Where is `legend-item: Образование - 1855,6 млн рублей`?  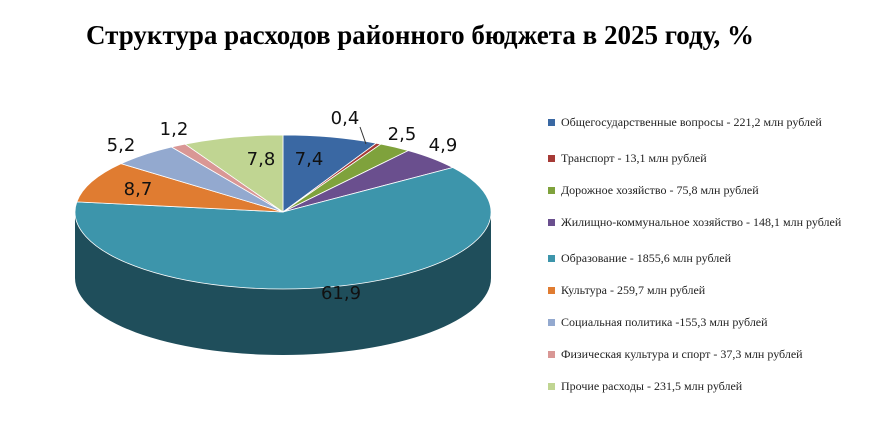
legend-item: Образование - 1855,6 млн рублей is located at coordinates (698, 258).